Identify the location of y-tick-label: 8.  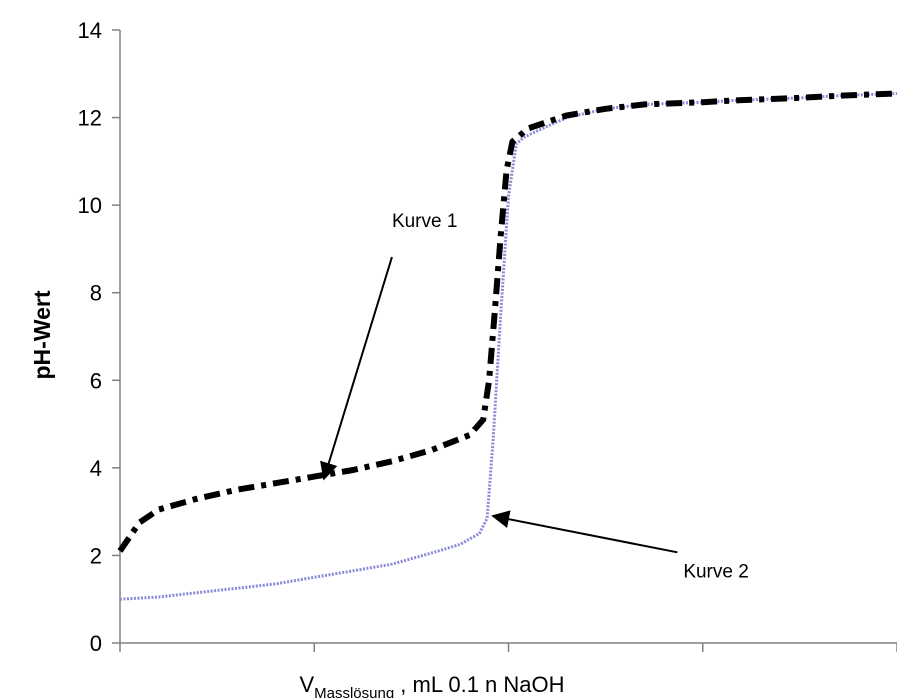
(96, 293).